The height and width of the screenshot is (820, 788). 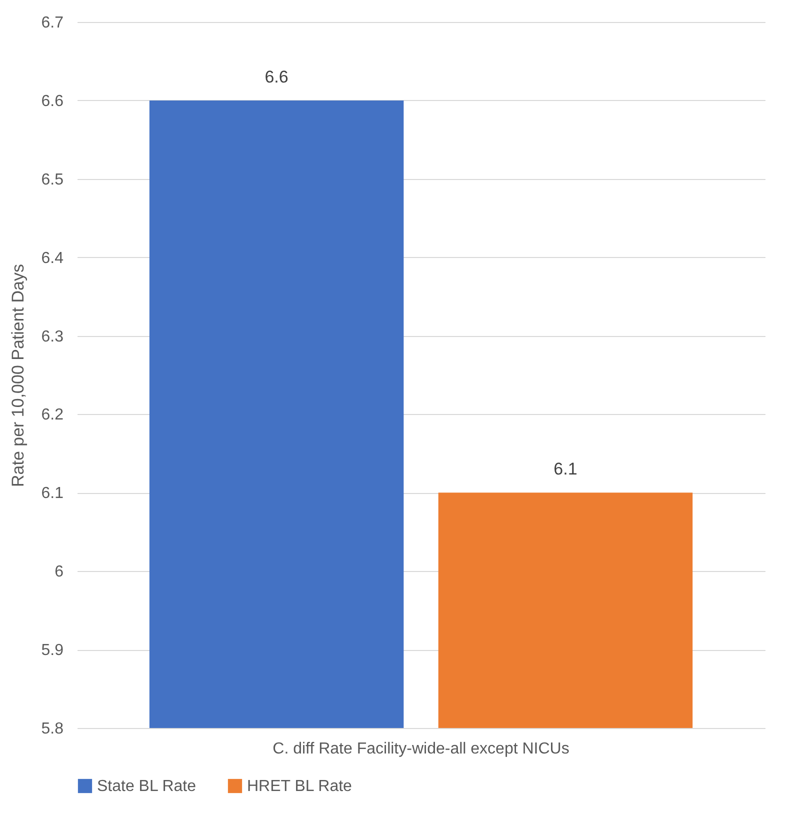 I want to click on x-tick-label: C. diff Rate Facility-wide-all except NICUs, so click(x=421, y=749).